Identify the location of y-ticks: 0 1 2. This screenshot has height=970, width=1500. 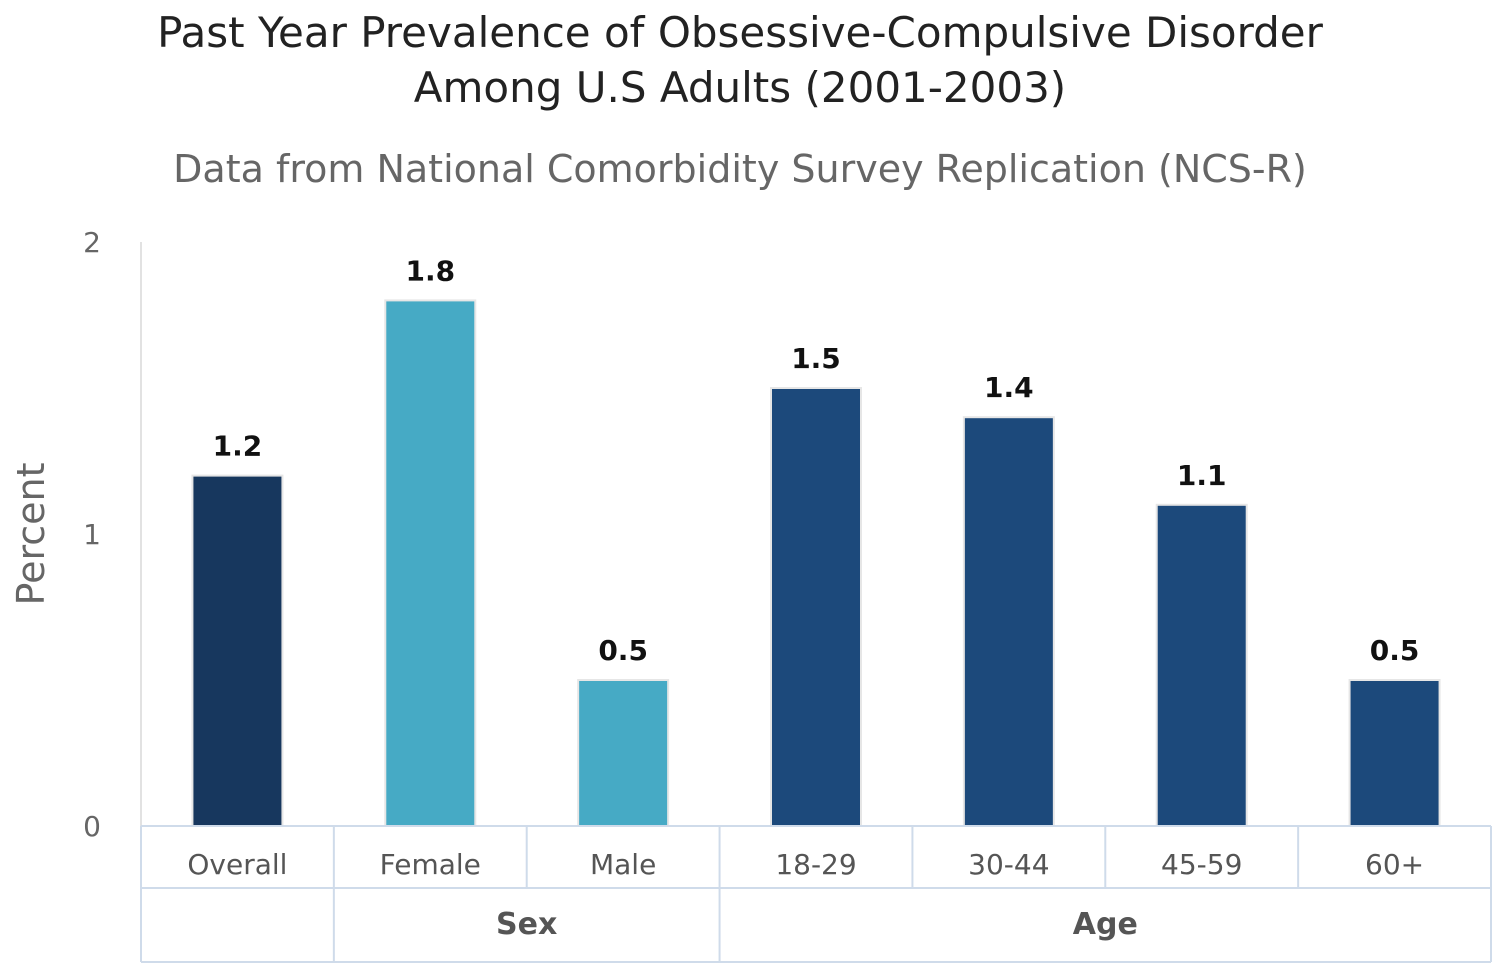
(92, 534).